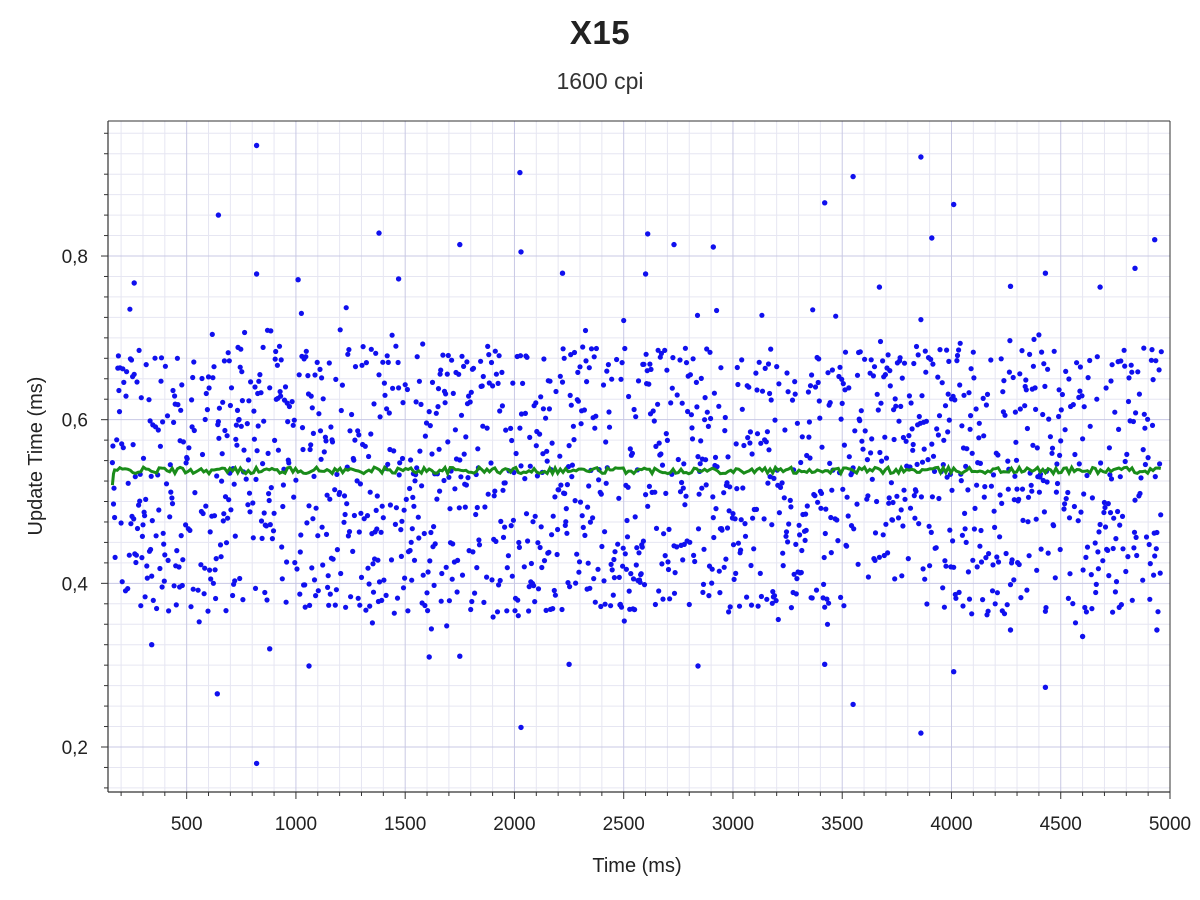  Describe the element at coordinates (1170, 824) in the screenshot. I see `x-tick-label: 5000` at that location.